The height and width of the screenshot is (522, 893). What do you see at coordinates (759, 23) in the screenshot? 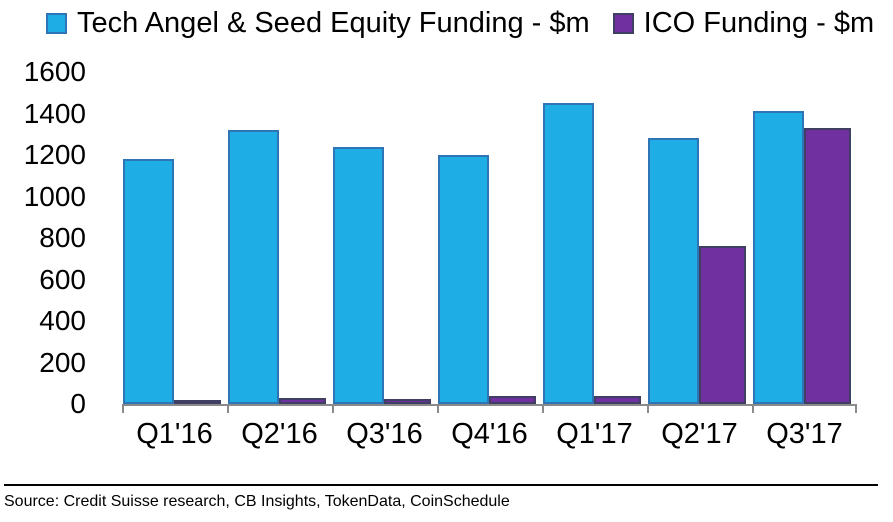
I see `legend-label-ico: ICO Funding - $m` at bounding box center [759, 23].